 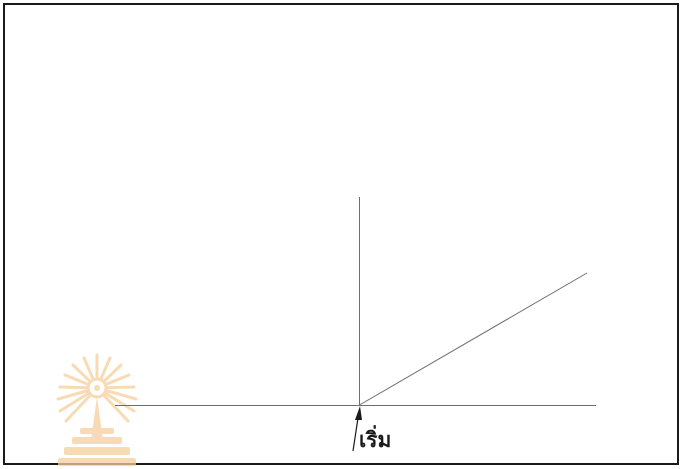 I want to click on chulalongkorn-university-emblem-icon, so click(x=97, y=409).